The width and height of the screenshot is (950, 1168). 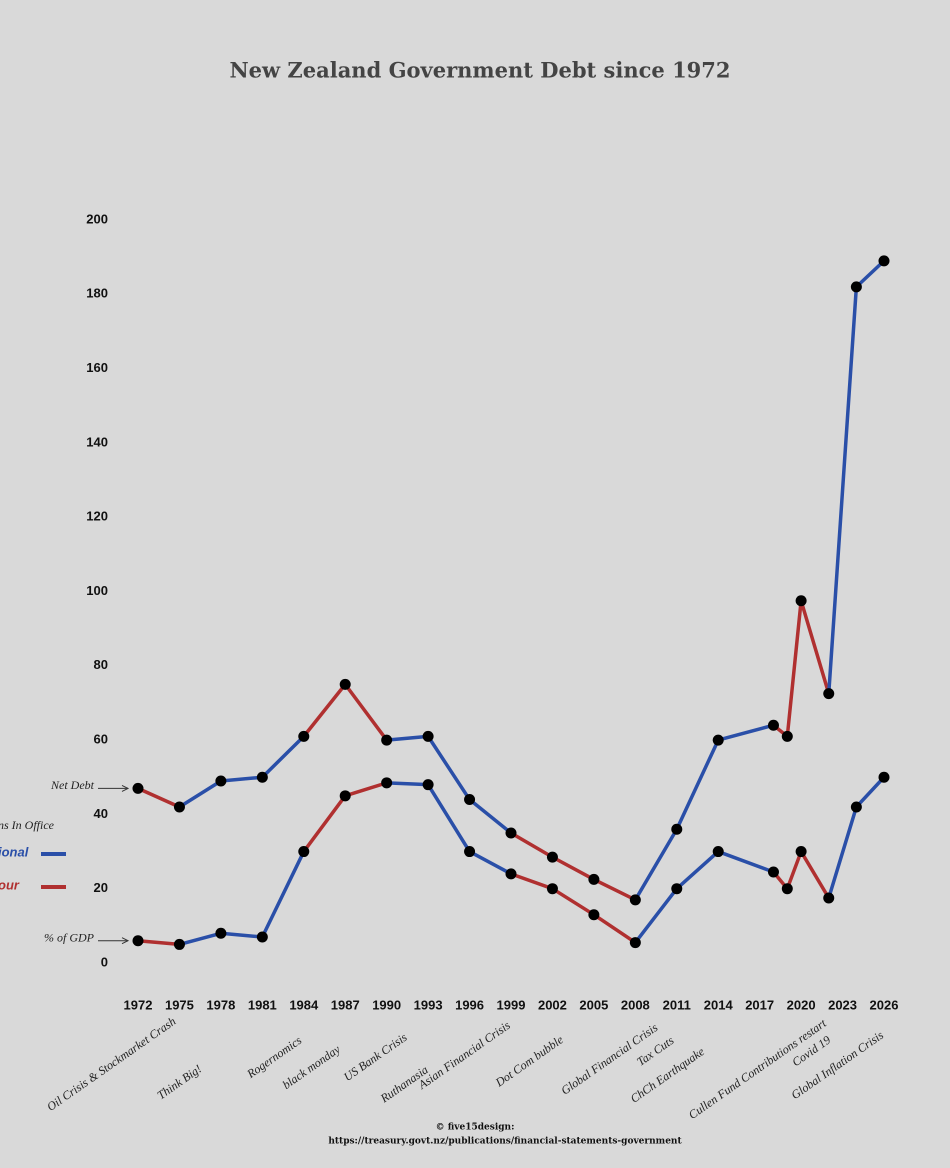 What do you see at coordinates (469, 1004) in the screenshot?
I see `x-tick-label: 1996` at bounding box center [469, 1004].